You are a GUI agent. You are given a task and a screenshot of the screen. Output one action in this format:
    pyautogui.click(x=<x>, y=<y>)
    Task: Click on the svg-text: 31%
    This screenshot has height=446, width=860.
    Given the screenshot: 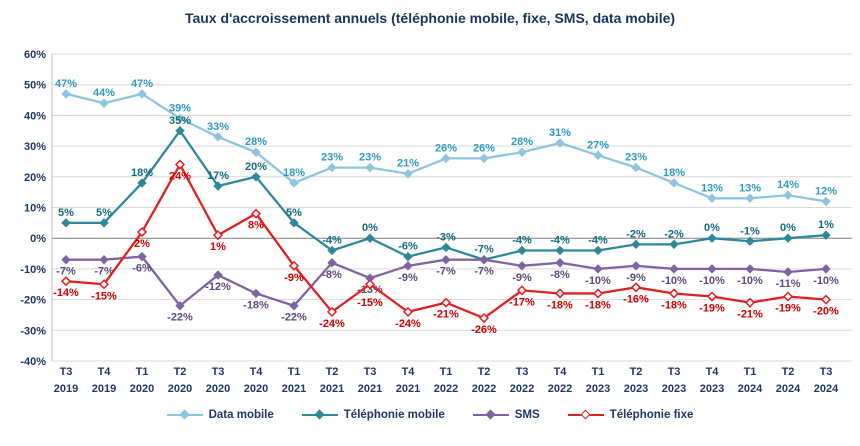 What is the action you would take?
    pyautogui.click(x=560, y=133)
    